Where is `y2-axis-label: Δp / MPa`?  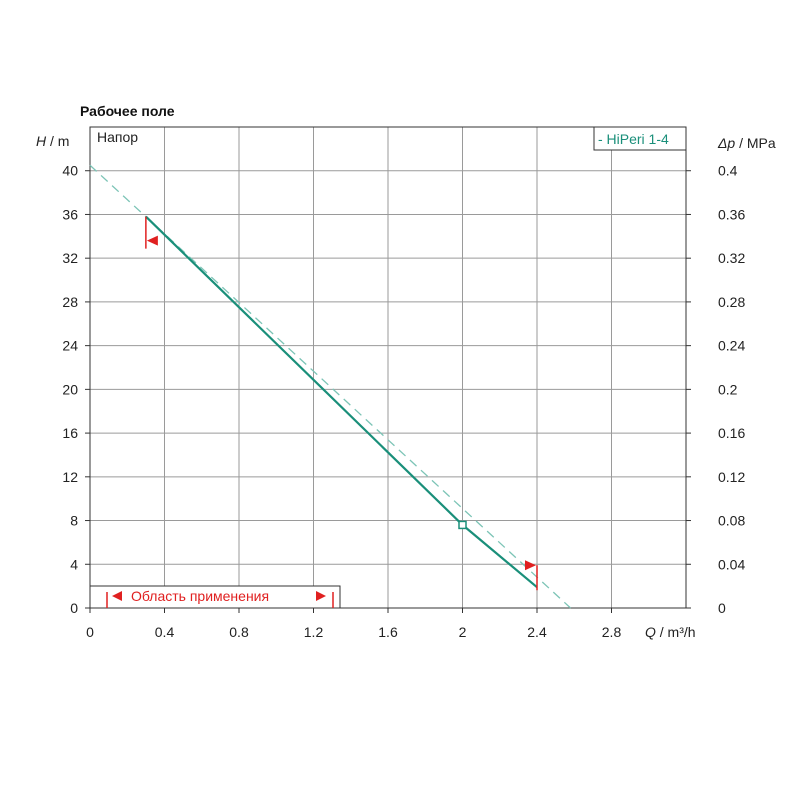 y2-axis-label: Δp / MPa is located at coordinates (746, 143).